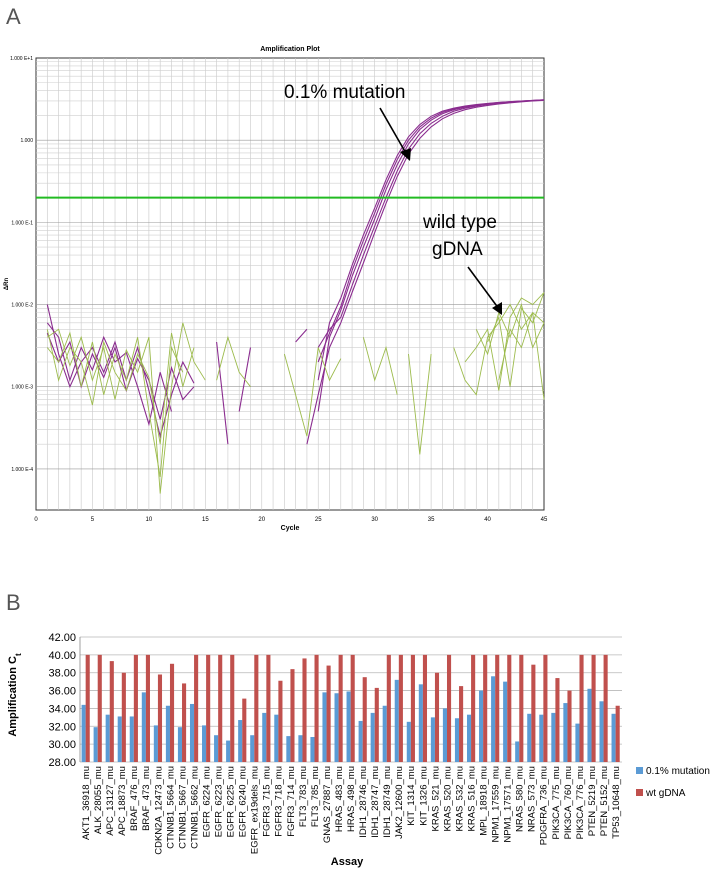 This screenshot has height=871, width=714. I want to click on x-tick-label-a: 30, so click(374, 520).